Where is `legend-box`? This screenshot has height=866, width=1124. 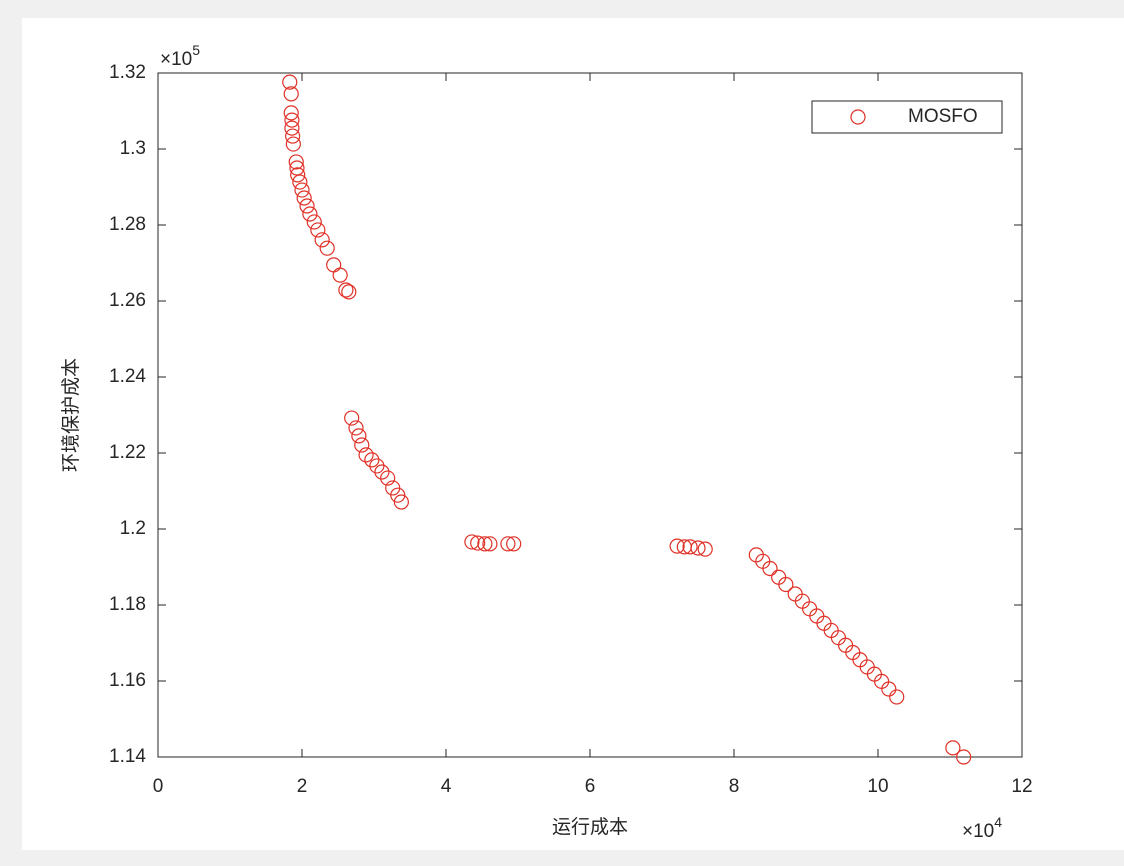 legend-box is located at coordinates (907, 117).